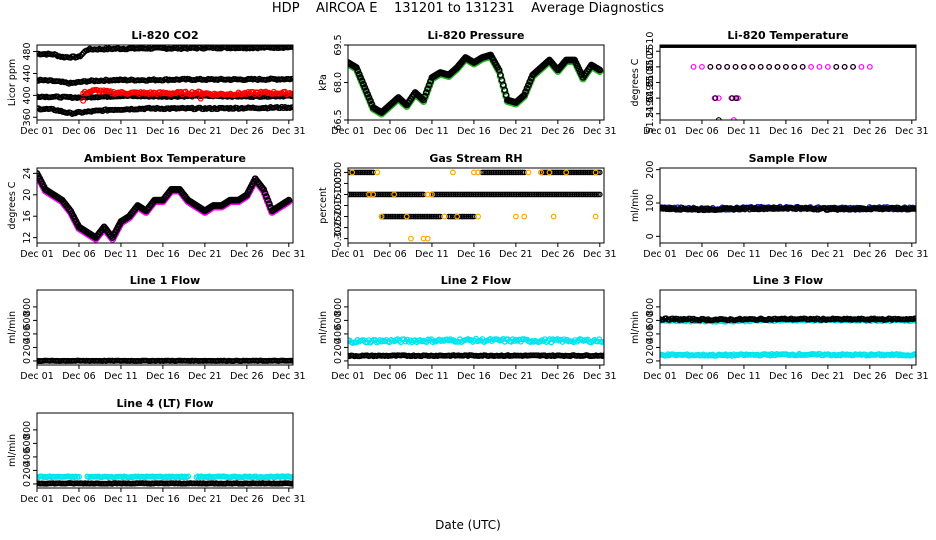 The width and height of the screenshot is (936, 540). What do you see at coordinates (165, 280) in the screenshot?
I see `panel-title: Line 1 Flow` at bounding box center [165, 280].